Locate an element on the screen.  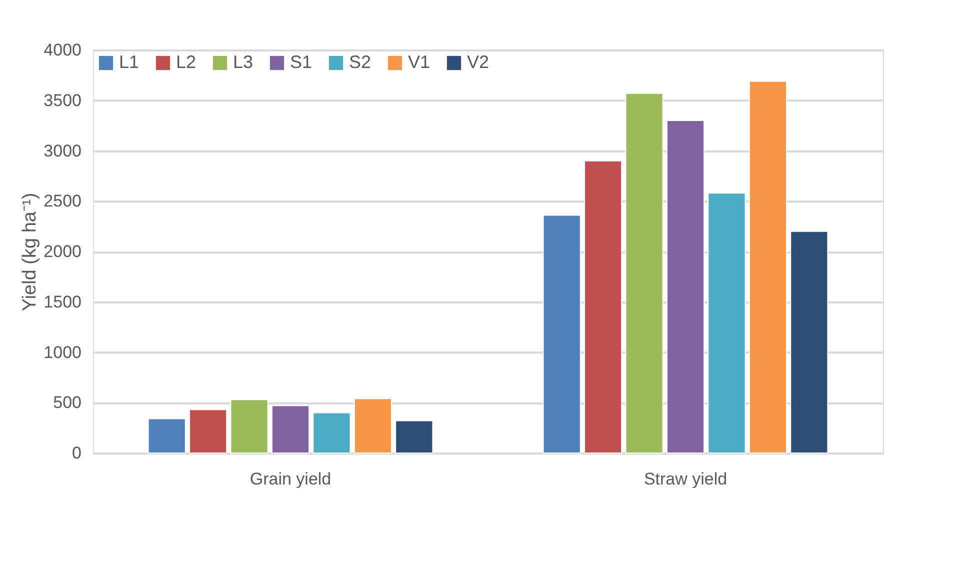
y-tick-label: 0 is located at coordinates (77, 453).